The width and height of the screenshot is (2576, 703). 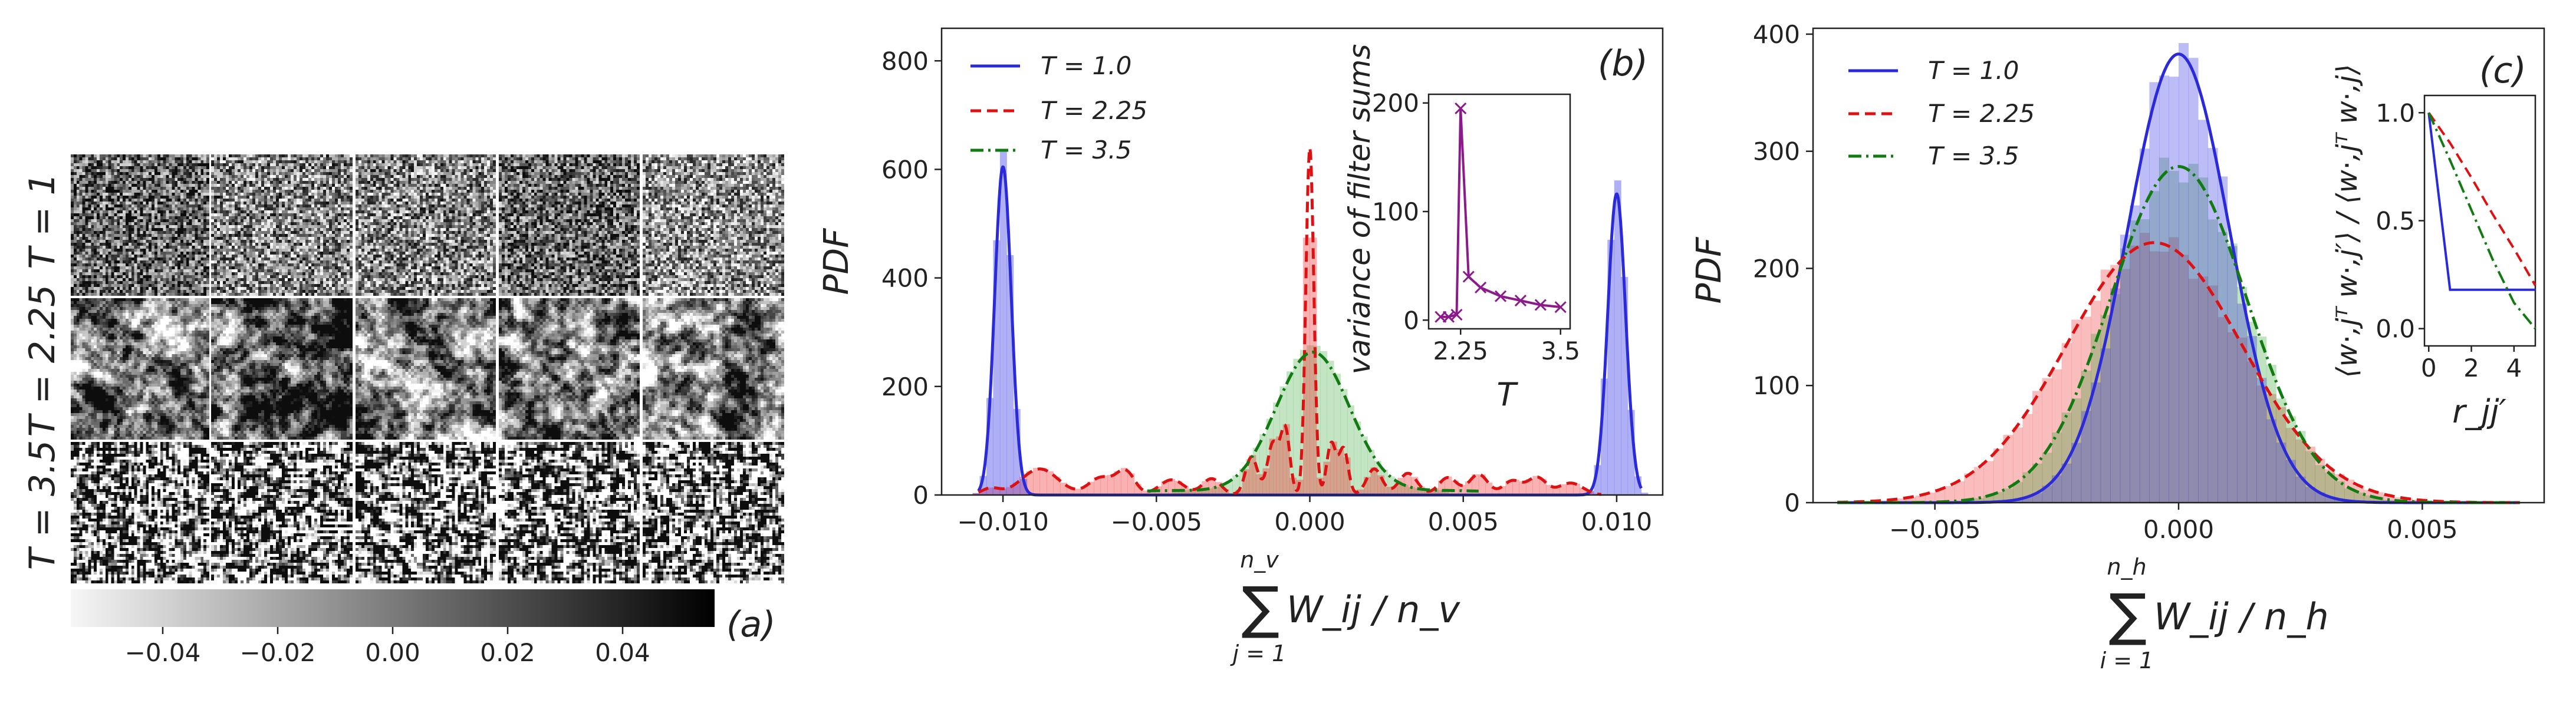 What do you see at coordinates (622, 652) in the screenshot?
I see `colorbar-tick-label: 0.04` at bounding box center [622, 652].